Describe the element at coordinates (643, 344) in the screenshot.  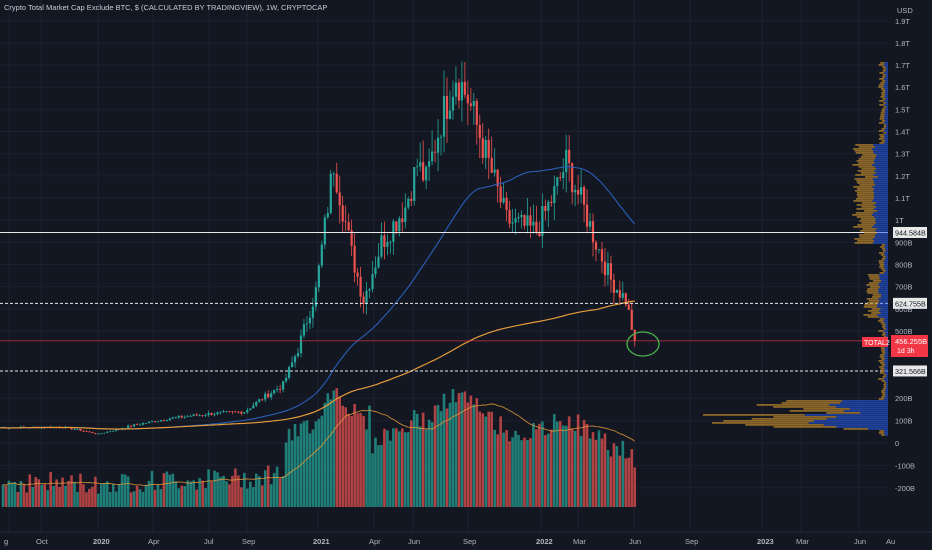
I see `annotation-ellipse` at that location.